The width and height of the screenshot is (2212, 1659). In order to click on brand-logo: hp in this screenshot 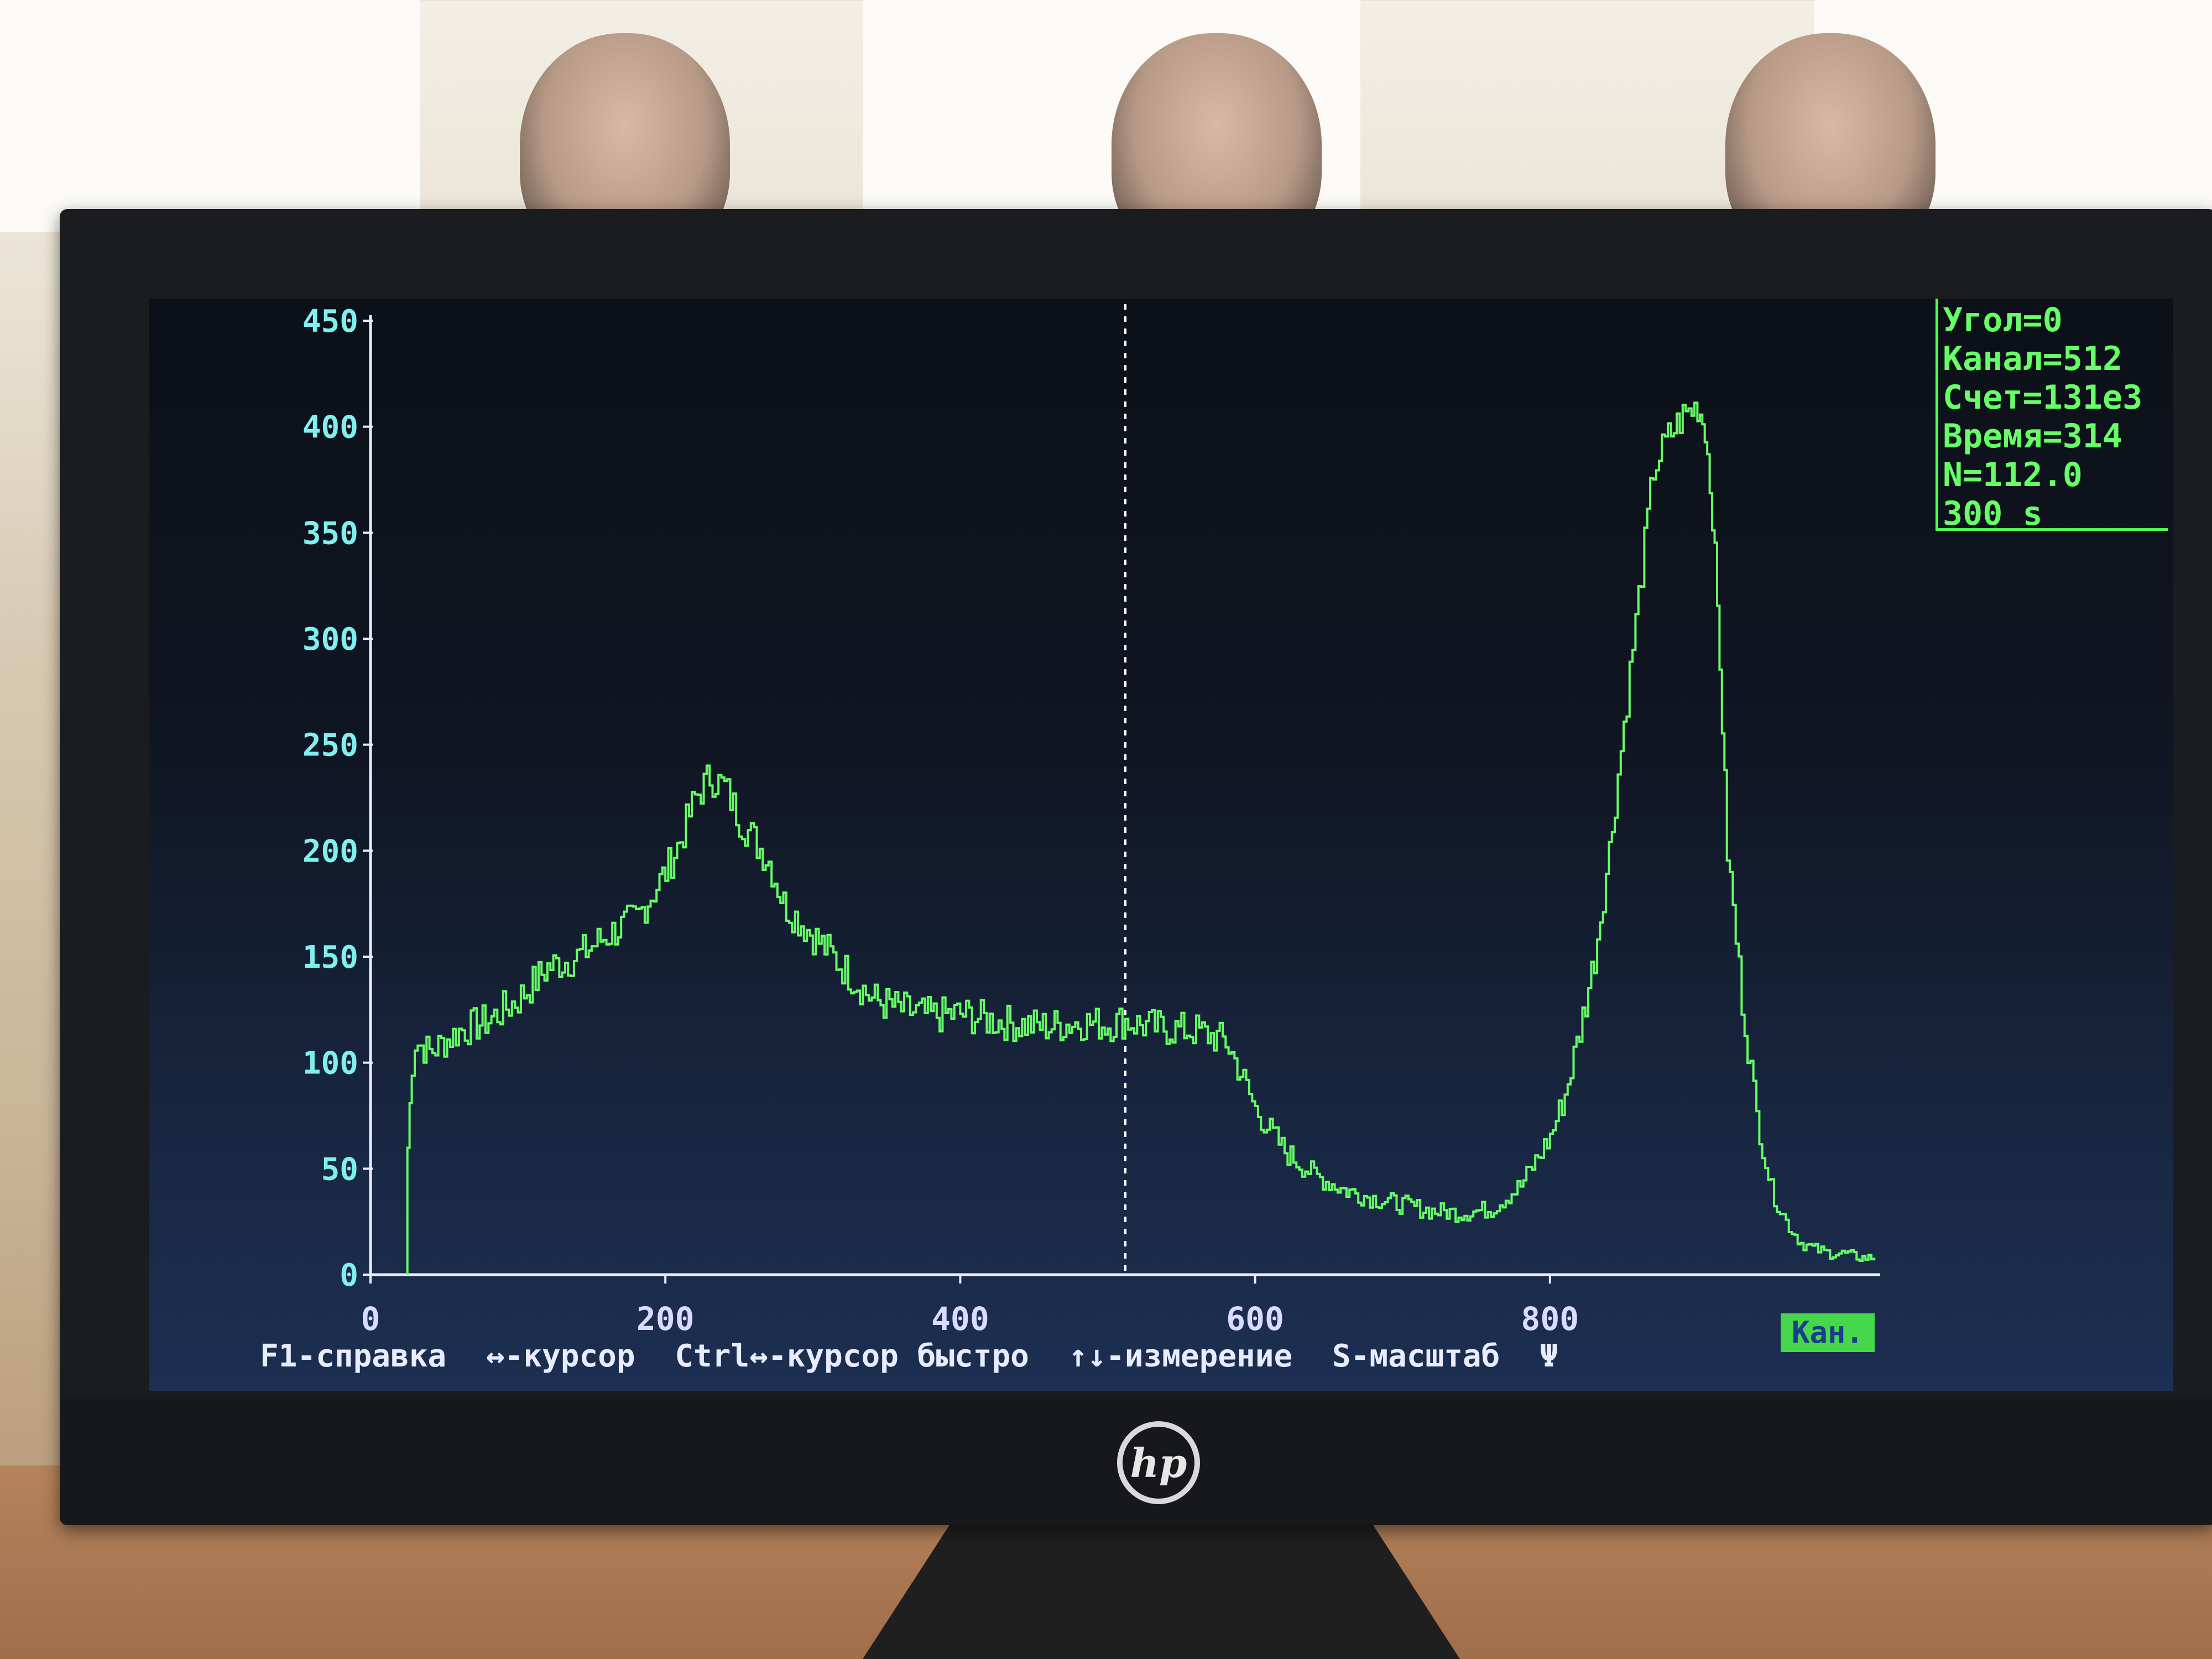, I will do `click(1159, 1463)`.